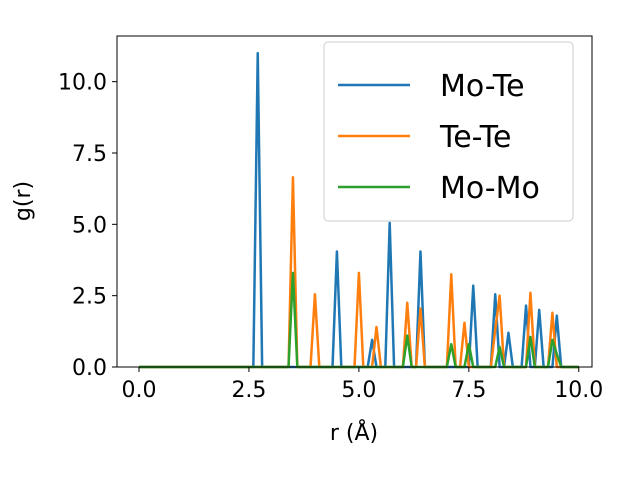  Describe the element at coordinates (82, 83) in the screenshot. I see `y-tick-label: 10.0` at that location.